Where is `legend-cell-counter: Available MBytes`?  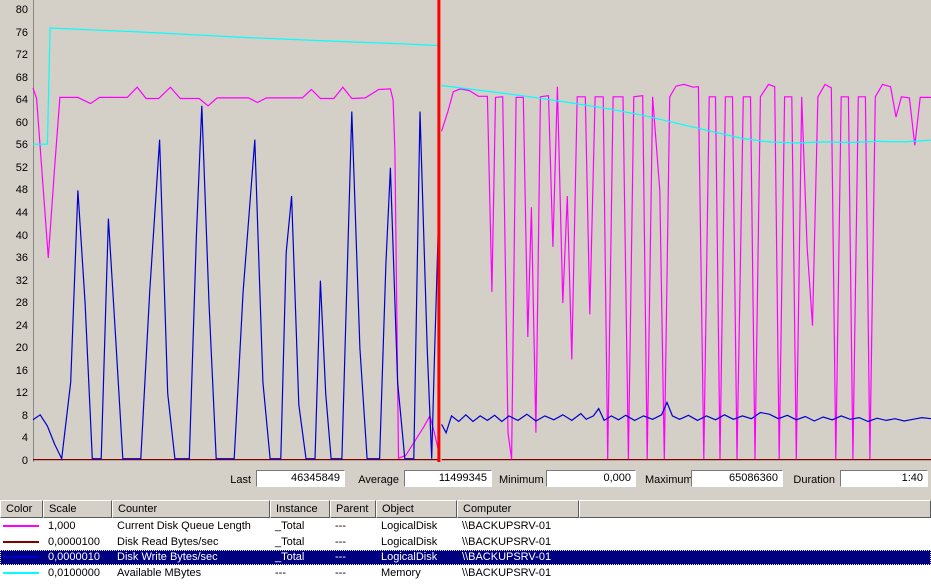
legend-cell-counter: Available MBytes is located at coordinates (159, 573).